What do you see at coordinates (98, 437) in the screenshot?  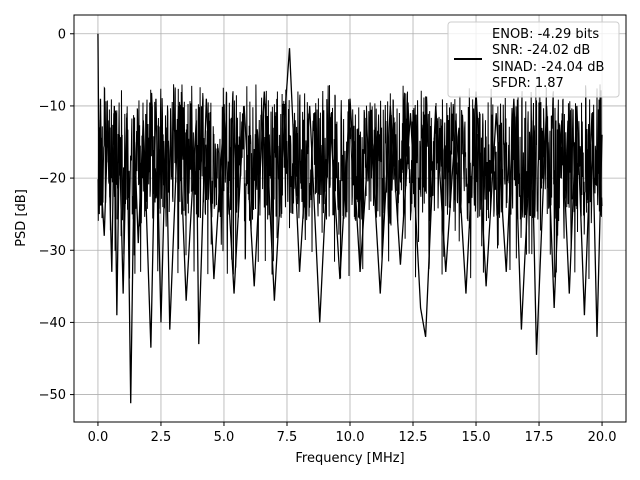 I see `x-tick-label: 0.0` at bounding box center [98, 437].